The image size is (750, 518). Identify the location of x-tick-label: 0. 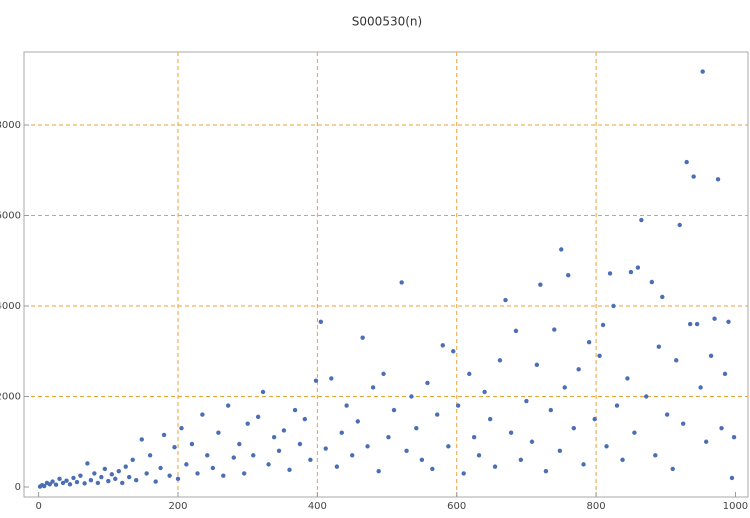
(38, 506).